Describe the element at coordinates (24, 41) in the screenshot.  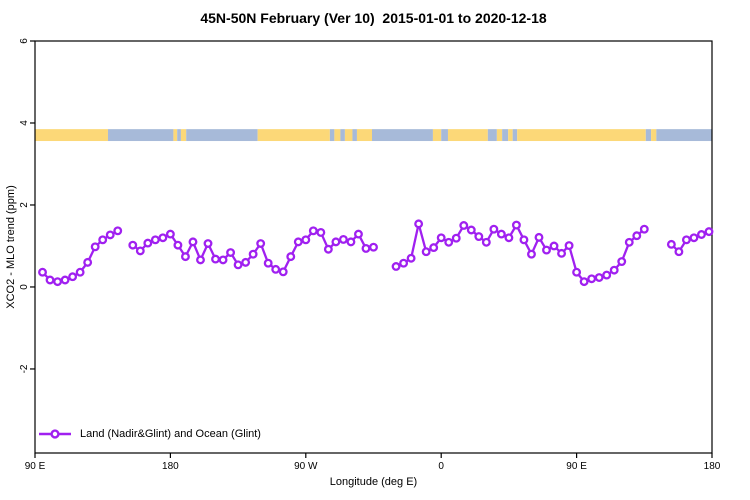
I see `y-tick-label: 6` at that location.